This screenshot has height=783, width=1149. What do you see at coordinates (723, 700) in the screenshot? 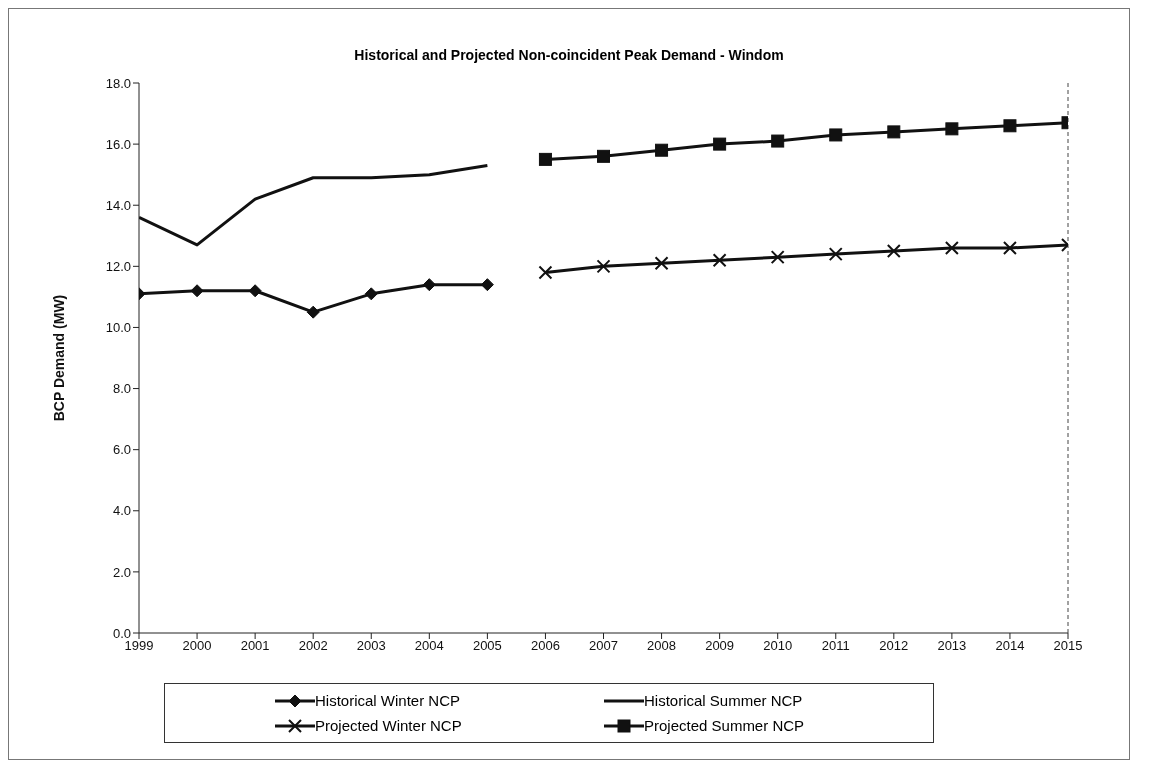
I see `legend-label: Historical Summer NCP` at bounding box center [723, 700].